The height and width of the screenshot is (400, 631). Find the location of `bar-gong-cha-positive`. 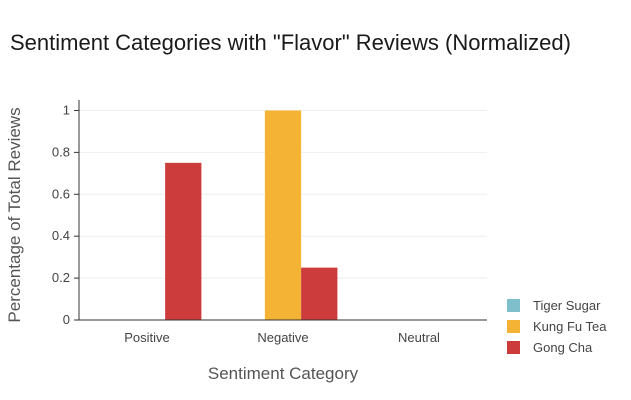

bar-gong-cha-positive is located at coordinates (183, 241).